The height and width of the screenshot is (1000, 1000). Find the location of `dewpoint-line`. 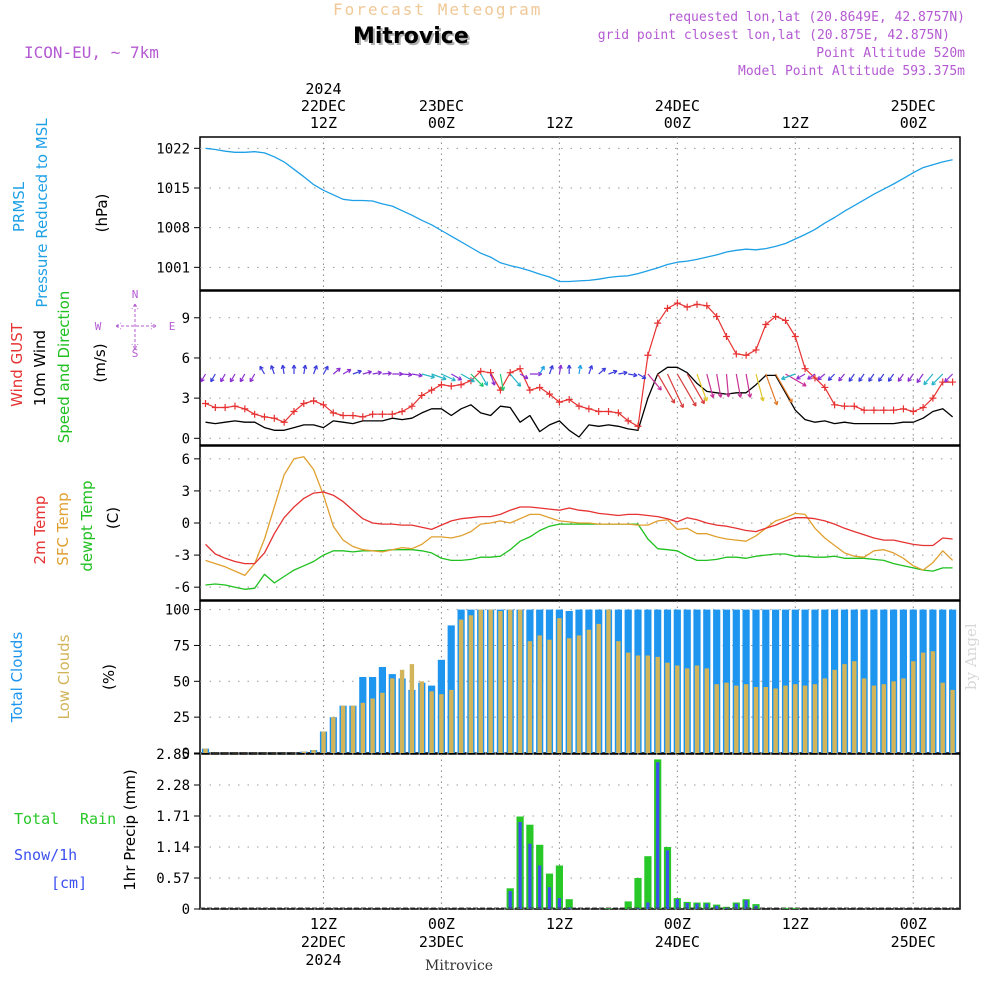

dewpoint-line is located at coordinates (579, 556).